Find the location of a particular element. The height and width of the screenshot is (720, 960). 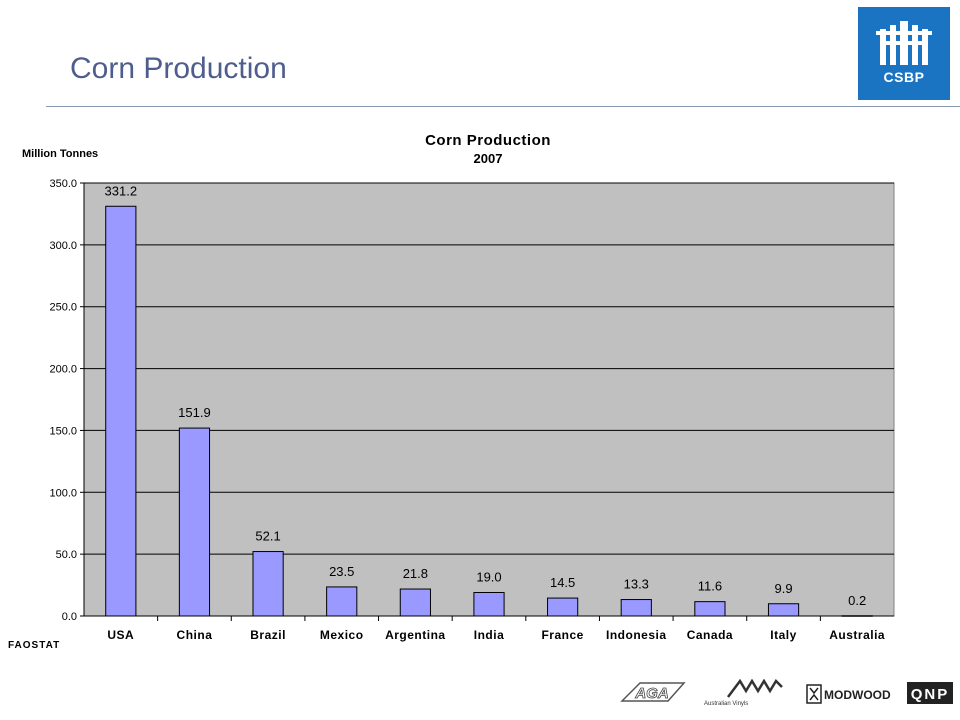

australian-vinyls-logo-text: Australian Vinyls is located at coordinates (726, 704).